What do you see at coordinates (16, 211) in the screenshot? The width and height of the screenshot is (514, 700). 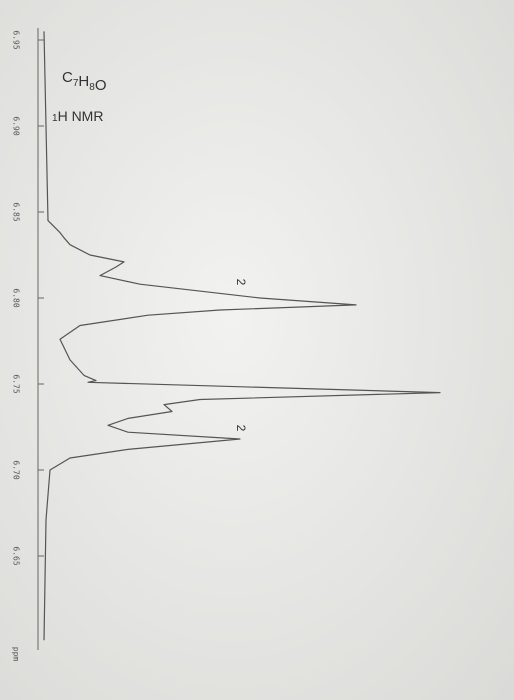 I see `x-tick-label: 6.85` at bounding box center [16, 211].